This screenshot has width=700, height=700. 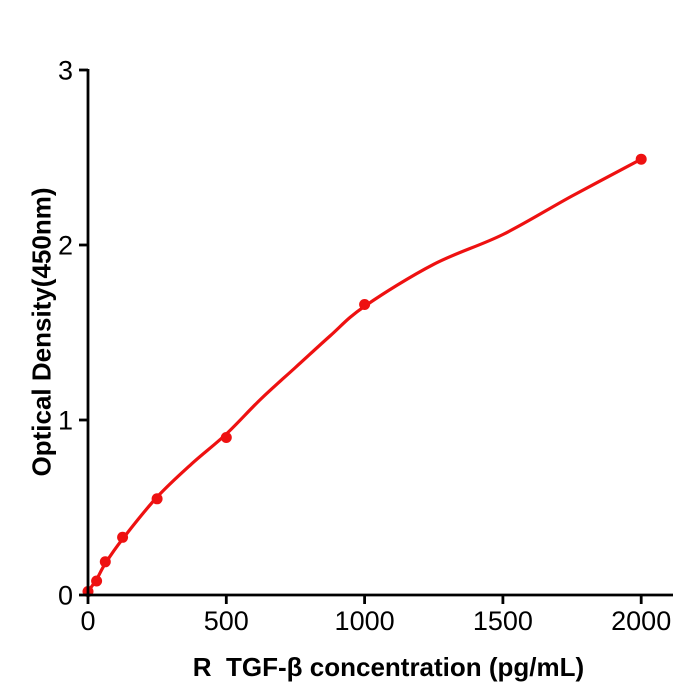 What do you see at coordinates (388, 667) in the screenshot?
I see `x-axis-title: R TGF-β concentration (pg/mL)` at bounding box center [388, 667].